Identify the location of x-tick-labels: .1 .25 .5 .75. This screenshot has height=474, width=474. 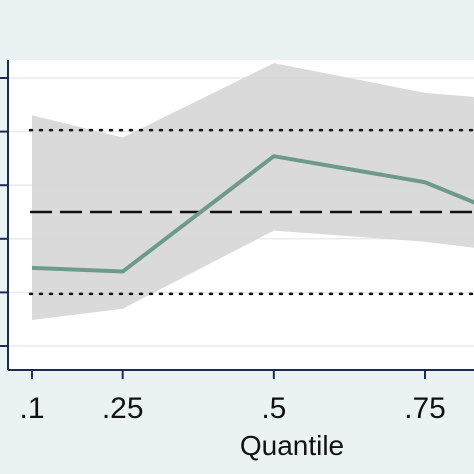
(232, 397).